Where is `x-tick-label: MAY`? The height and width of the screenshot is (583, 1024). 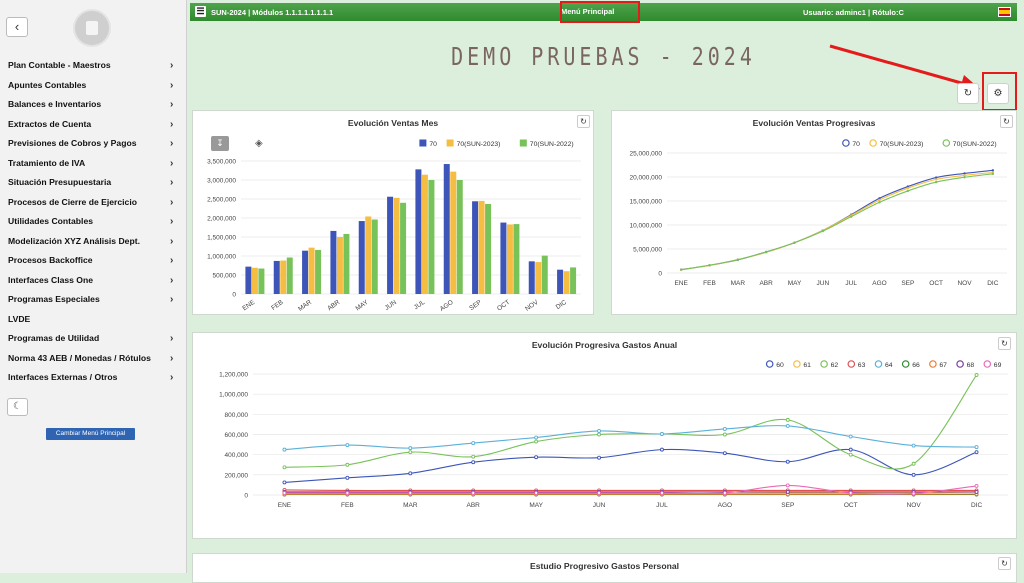 x-tick-label: MAY is located at coordinates (362, 306).